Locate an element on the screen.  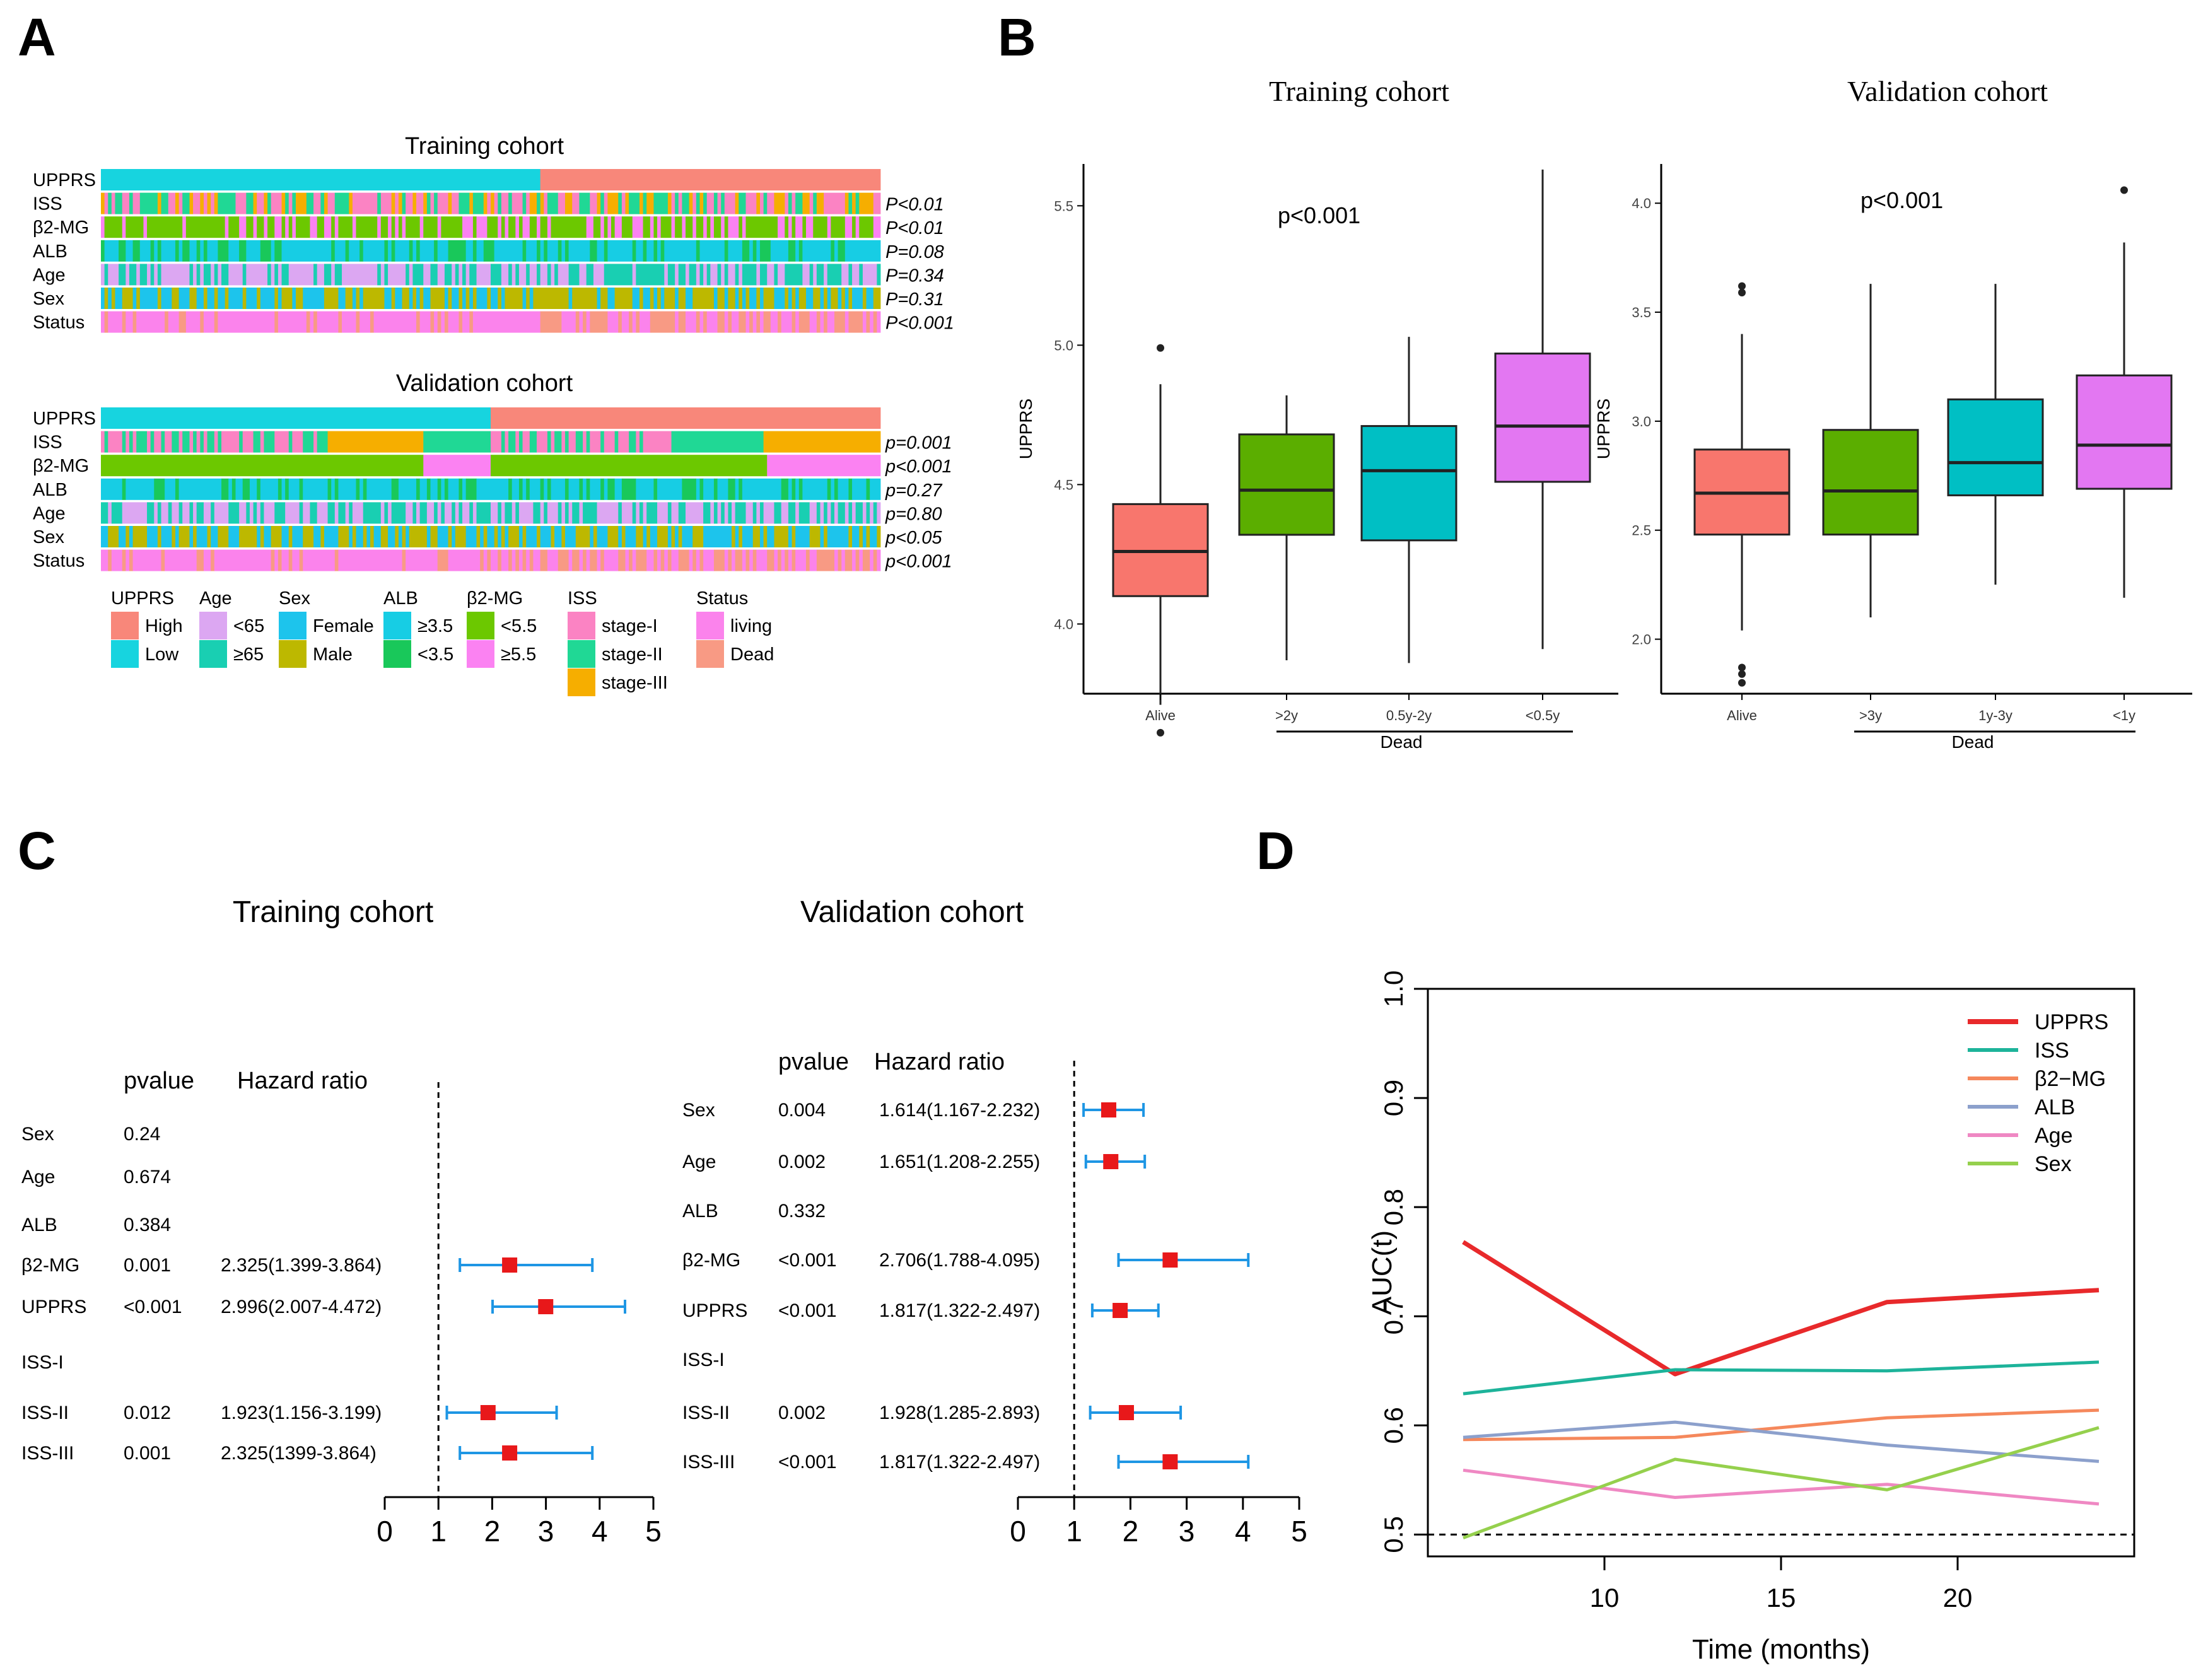
heatmap-row-label: Age is located at coordinates (49, 513).